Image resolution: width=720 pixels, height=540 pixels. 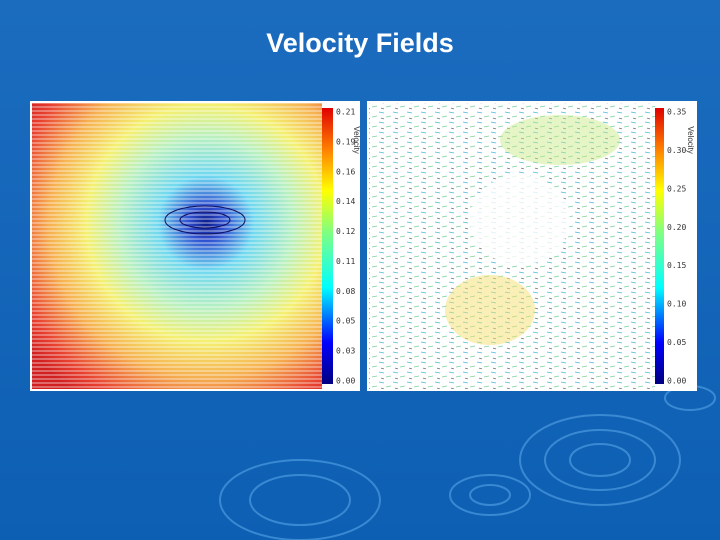 What do you see at coordinates (345, 291) in the screenshot?
I see `colorbar-tick-label: 0.08` at bounding box center [345, 291].